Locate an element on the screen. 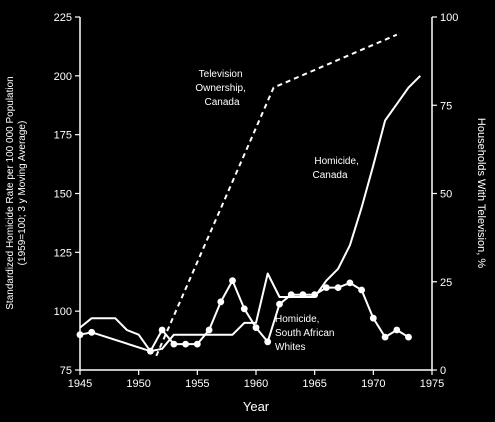 The width and height of the screenshot is (495, 422). y-axis-left-title-line2: (1959=100; 3 y Moving Average) is located at coordinates (22, 193).